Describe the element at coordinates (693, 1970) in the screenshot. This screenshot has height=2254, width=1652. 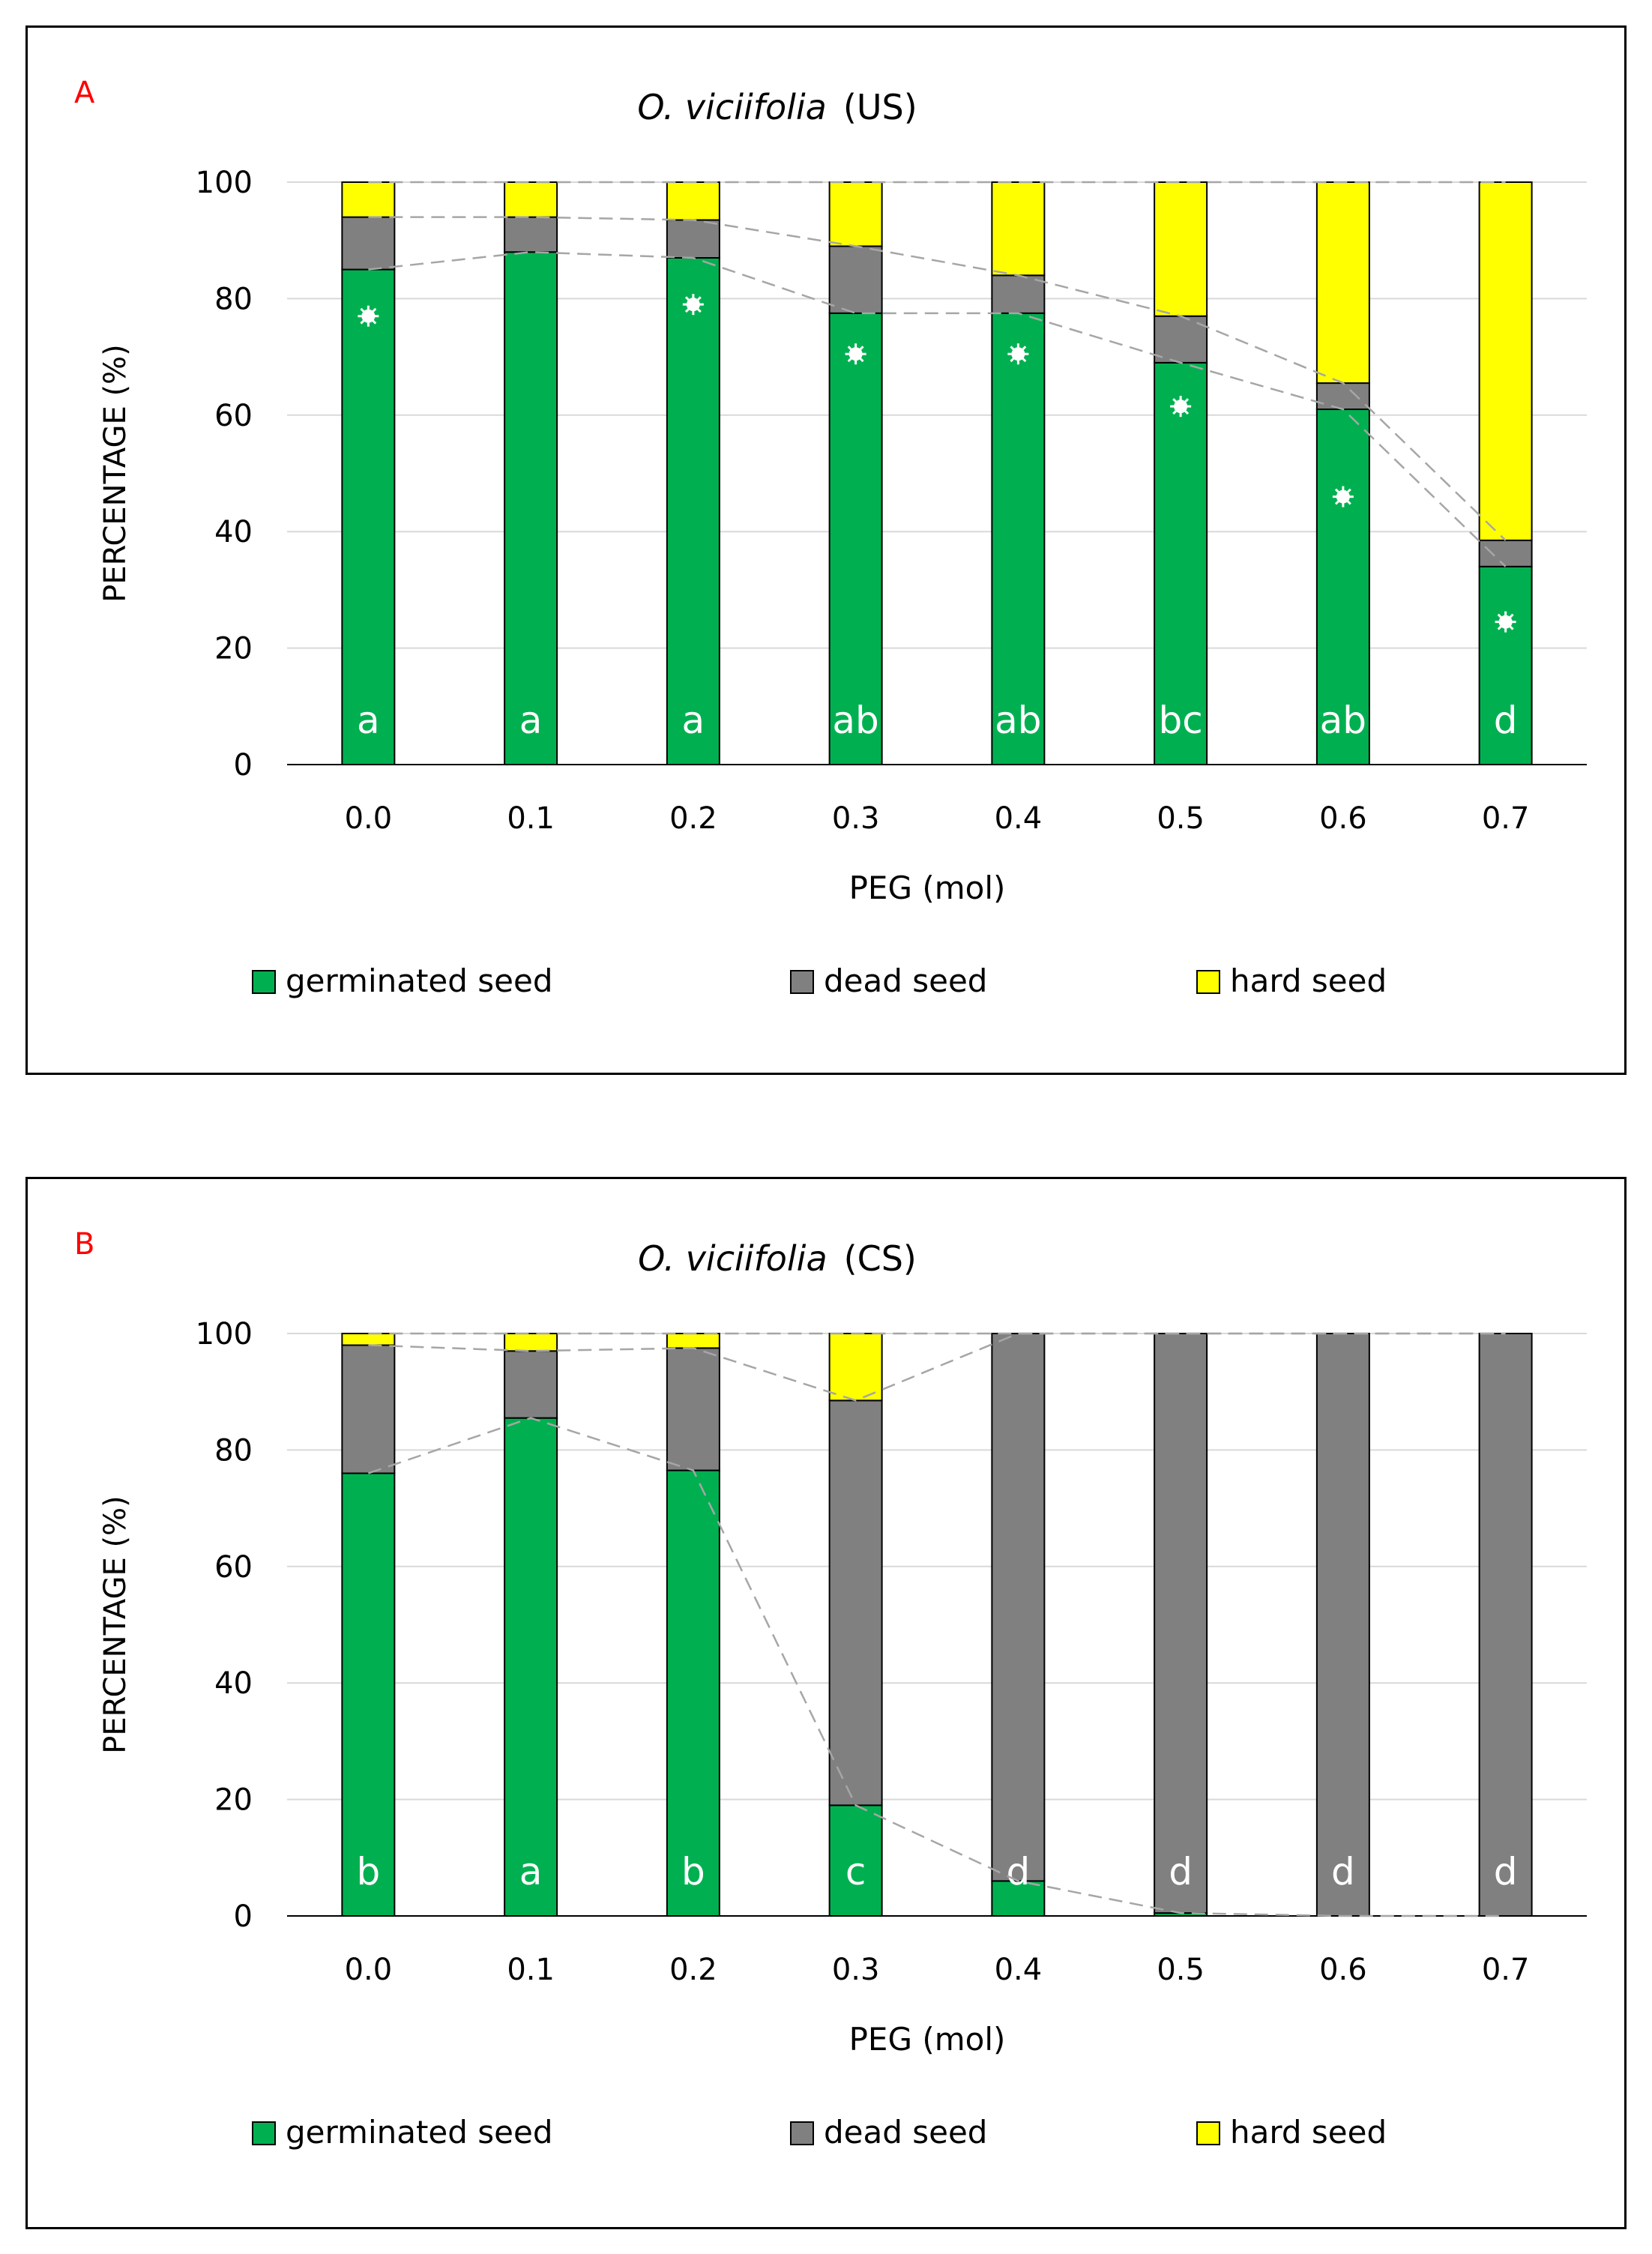
I see `chart-b-xtick-label: 0.2` at that location.